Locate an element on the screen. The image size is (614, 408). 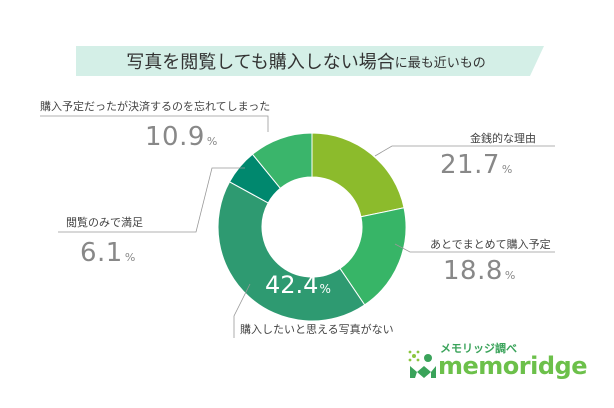
value-etsuran-unit: % is located at coordinates (130, 257).